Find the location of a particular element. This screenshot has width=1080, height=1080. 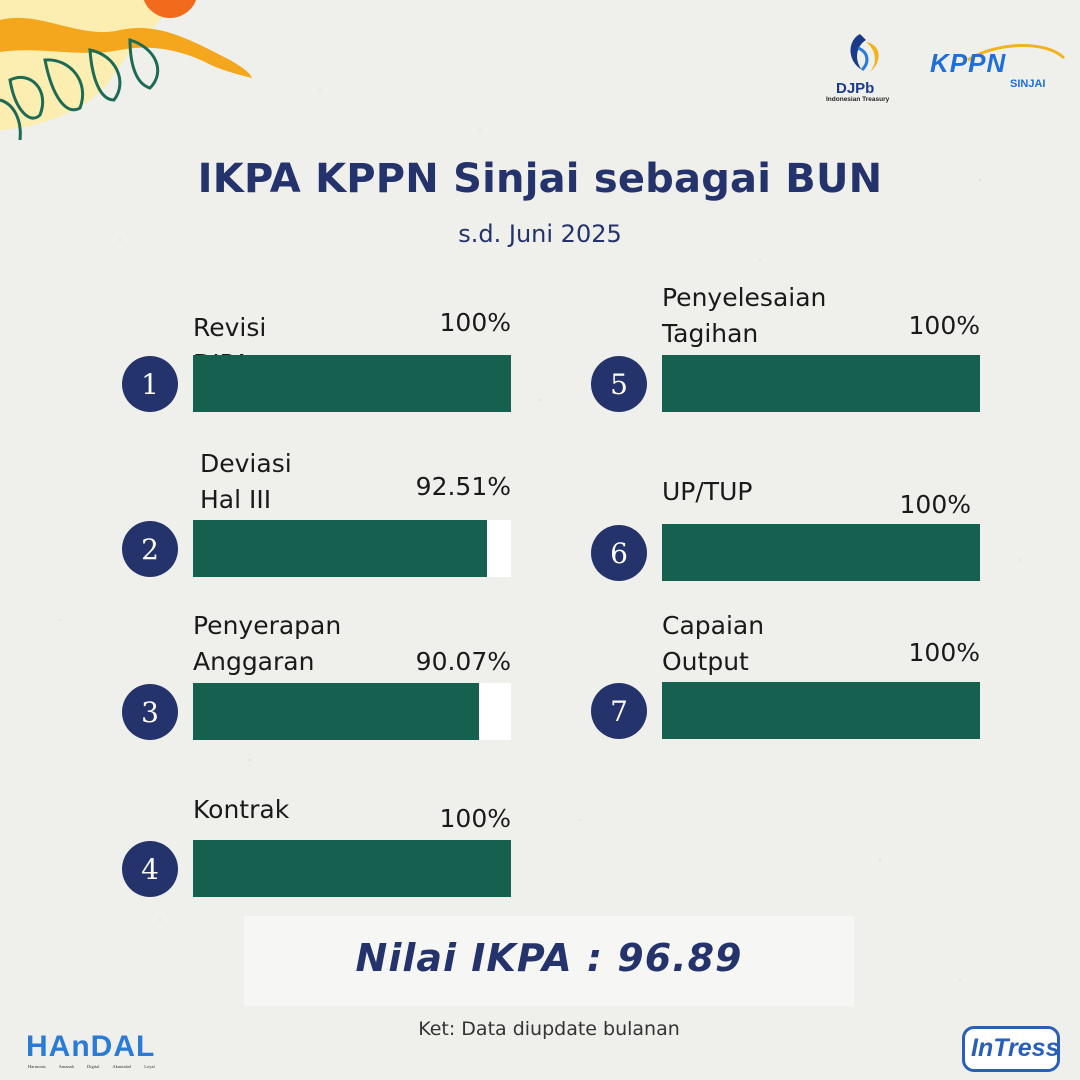

page-subtitle: s.d. Juni 2025 is located at coordinates (540, 234).